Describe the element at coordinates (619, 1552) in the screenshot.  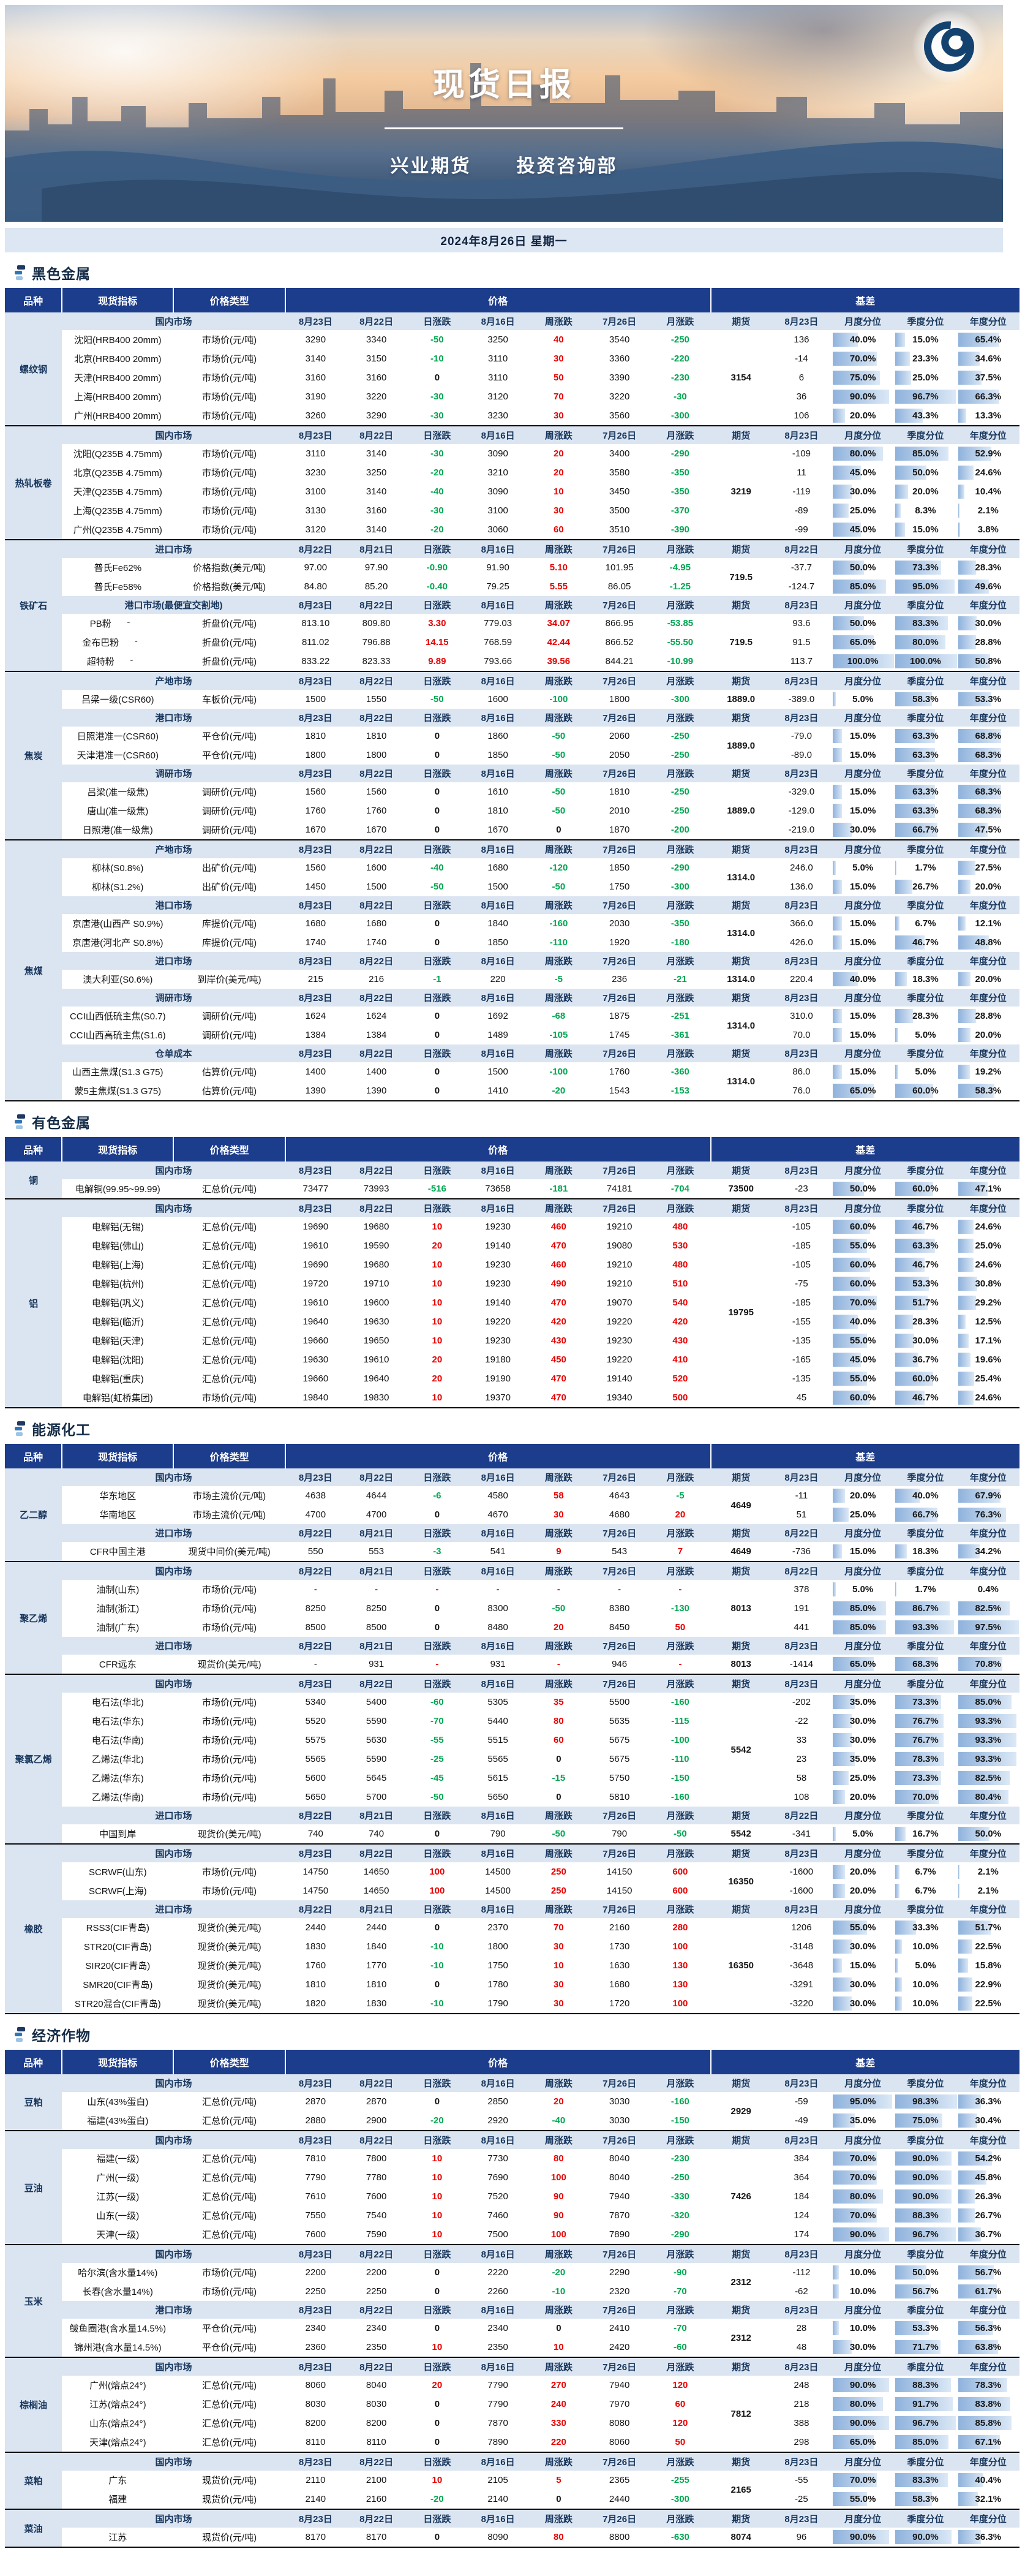
I see `price-cell: 543` at that location.